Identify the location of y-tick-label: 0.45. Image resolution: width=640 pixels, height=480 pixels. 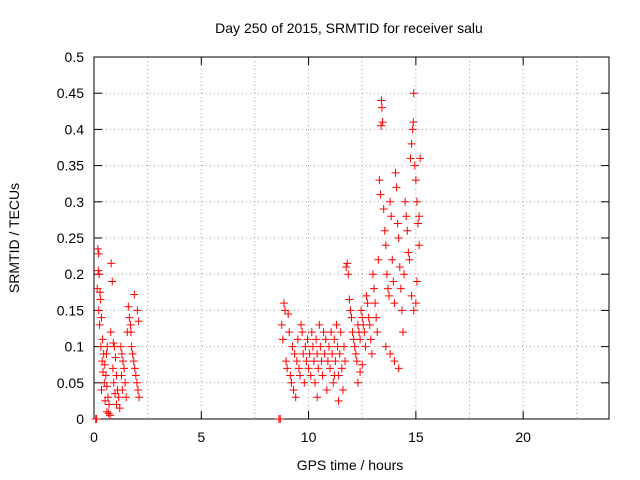
(70, 93).